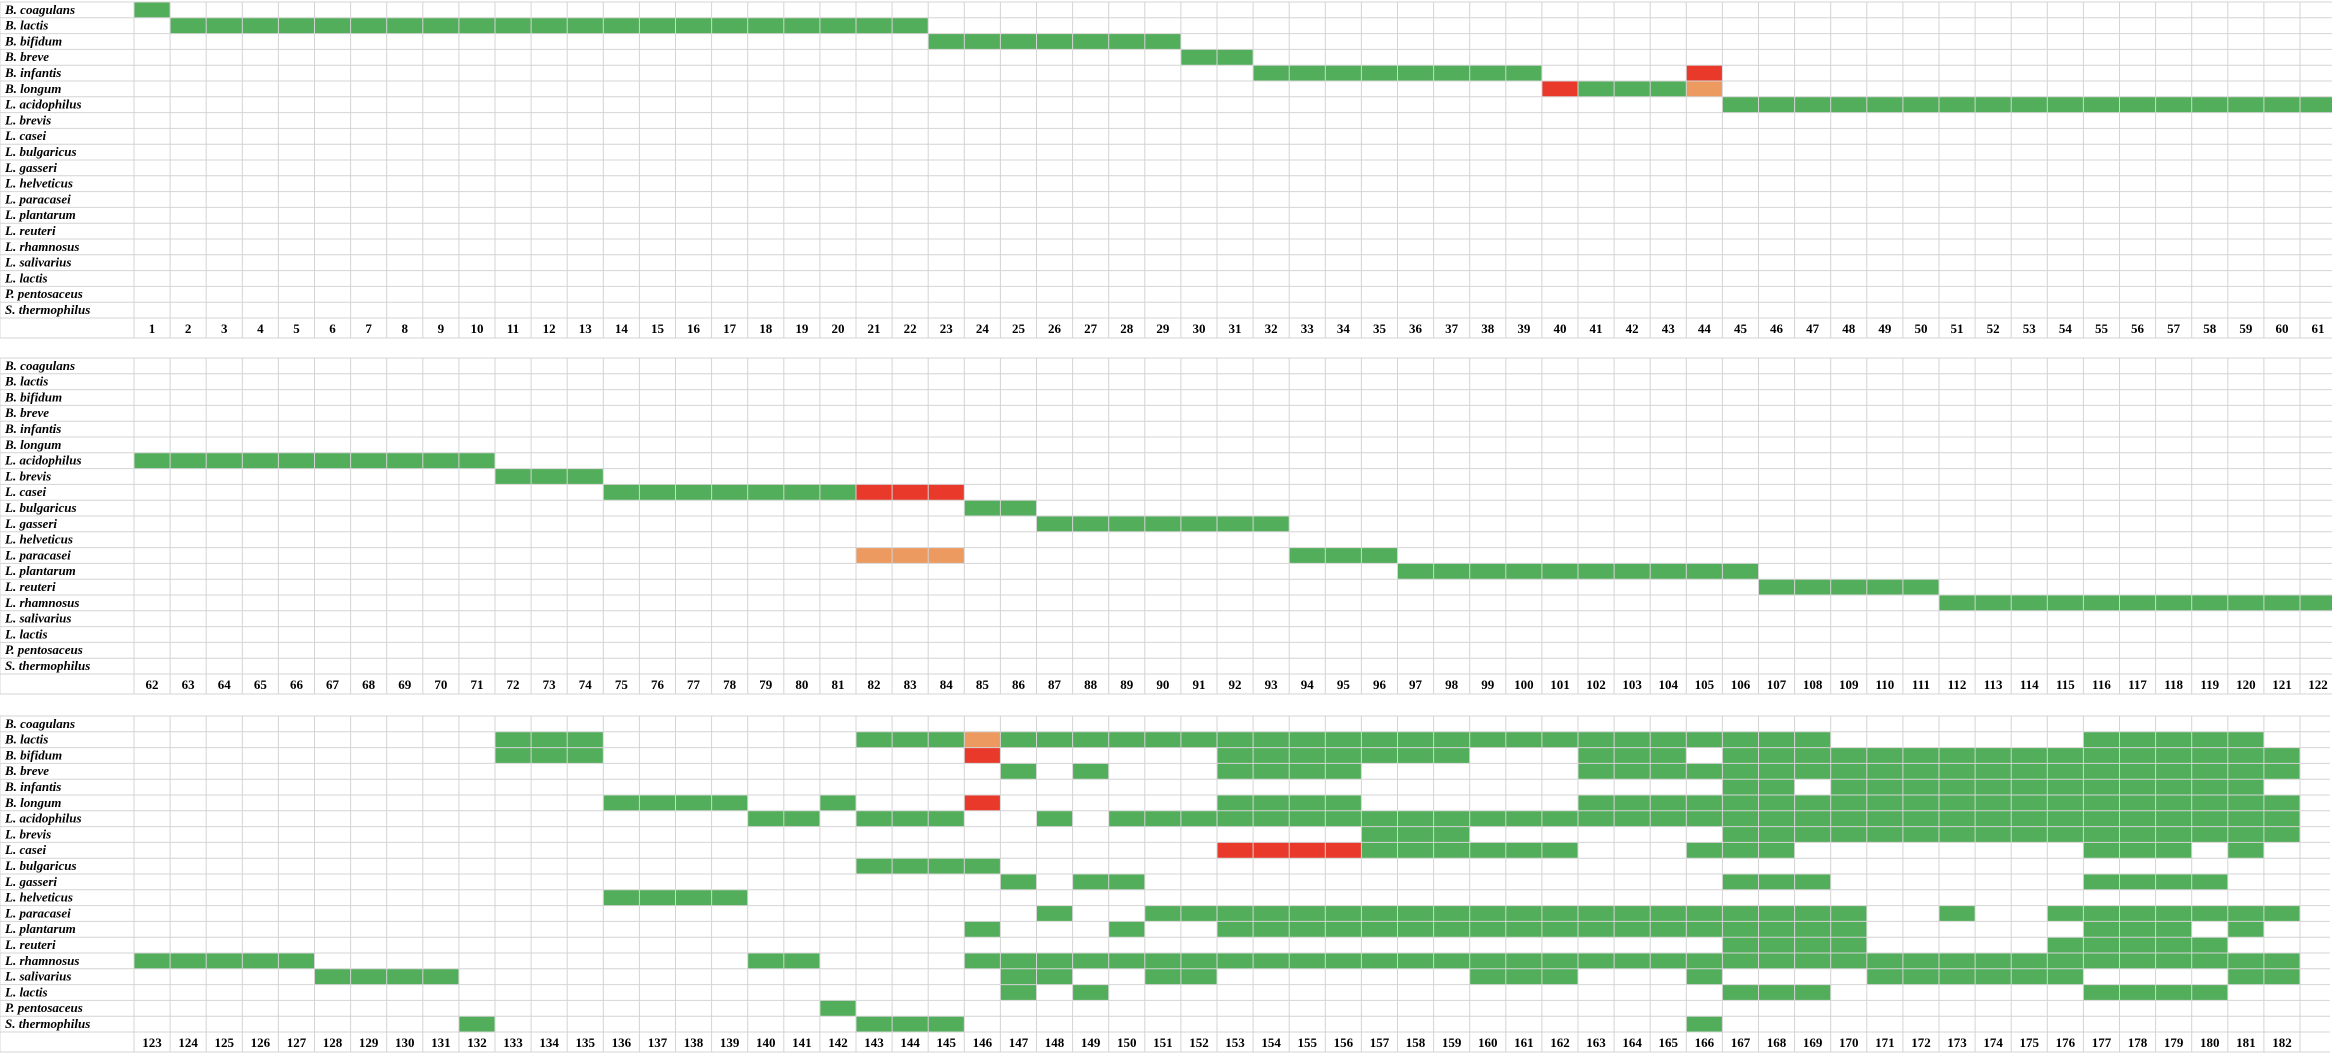 This screenshot has height=1062, width=2332. I want to click on column-number: 31, so click(1235, 328).